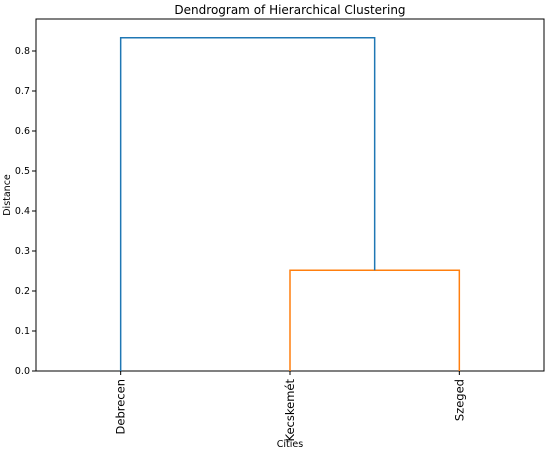 The image size is (550, 453). I want to click on y-axis: 0.0 0.1 0.2 0.3 0.4 0.5 0.6 0.7 0.8, so click(25, 211).